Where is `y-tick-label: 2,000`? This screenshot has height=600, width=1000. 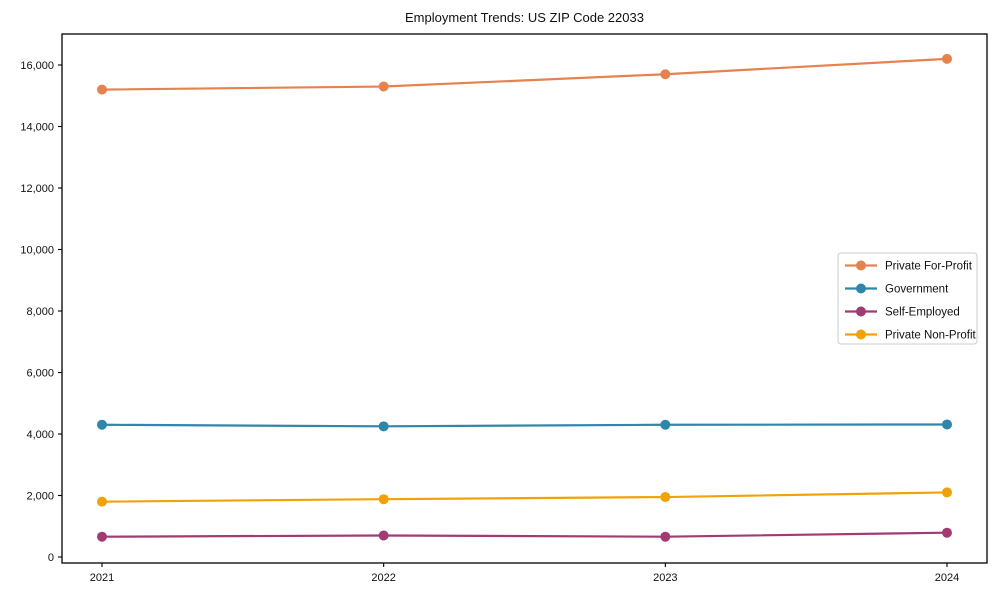
y-tick-label: 2,000 is located at coordinates (40, 497).